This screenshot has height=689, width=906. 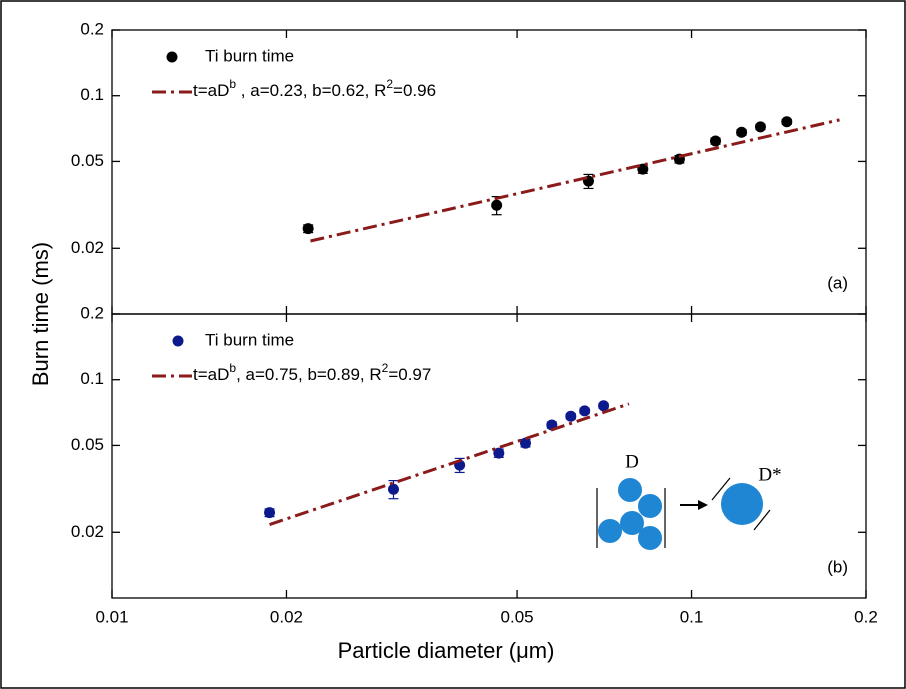 What do you see at coordinates (309, 374) in the screenshot?
I see `legend-label-part: , a=0.75, b=0.89, R` at bounding box center [309, 374].